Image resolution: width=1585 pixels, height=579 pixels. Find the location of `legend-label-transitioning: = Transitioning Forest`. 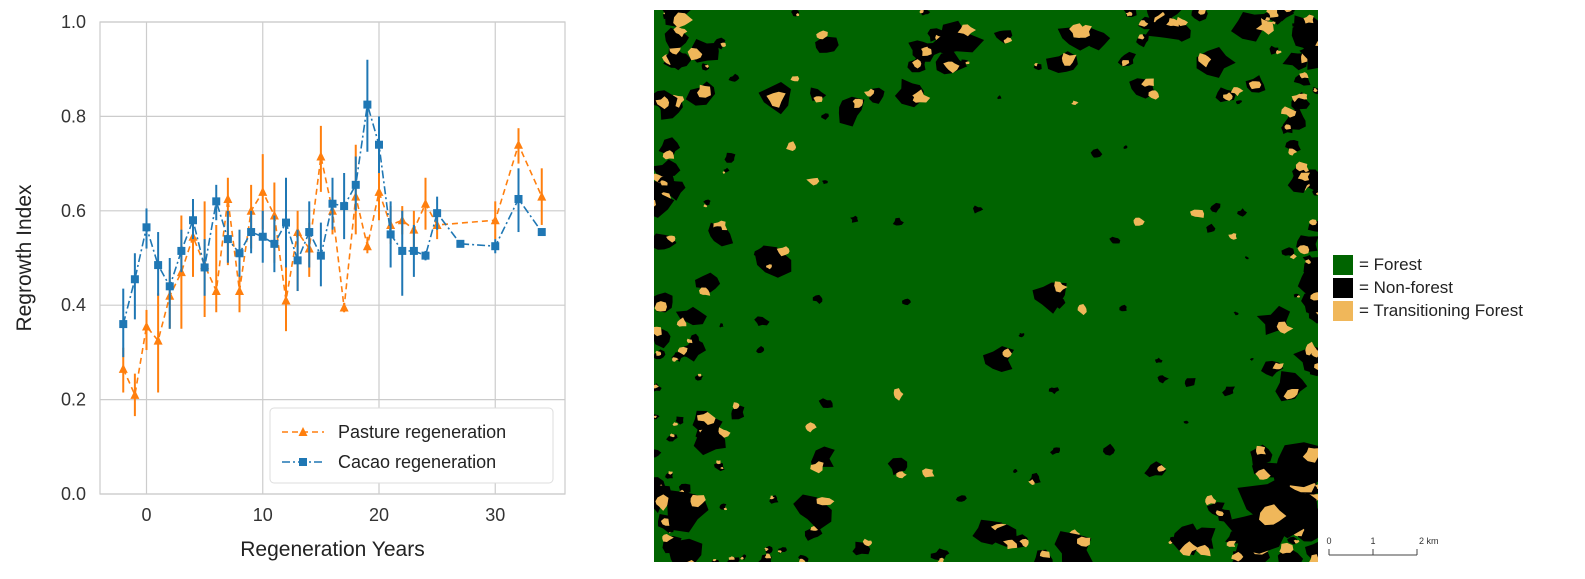

legend-label-transitioning: = Transitioning Forest is located at coordinates (1441, 310).